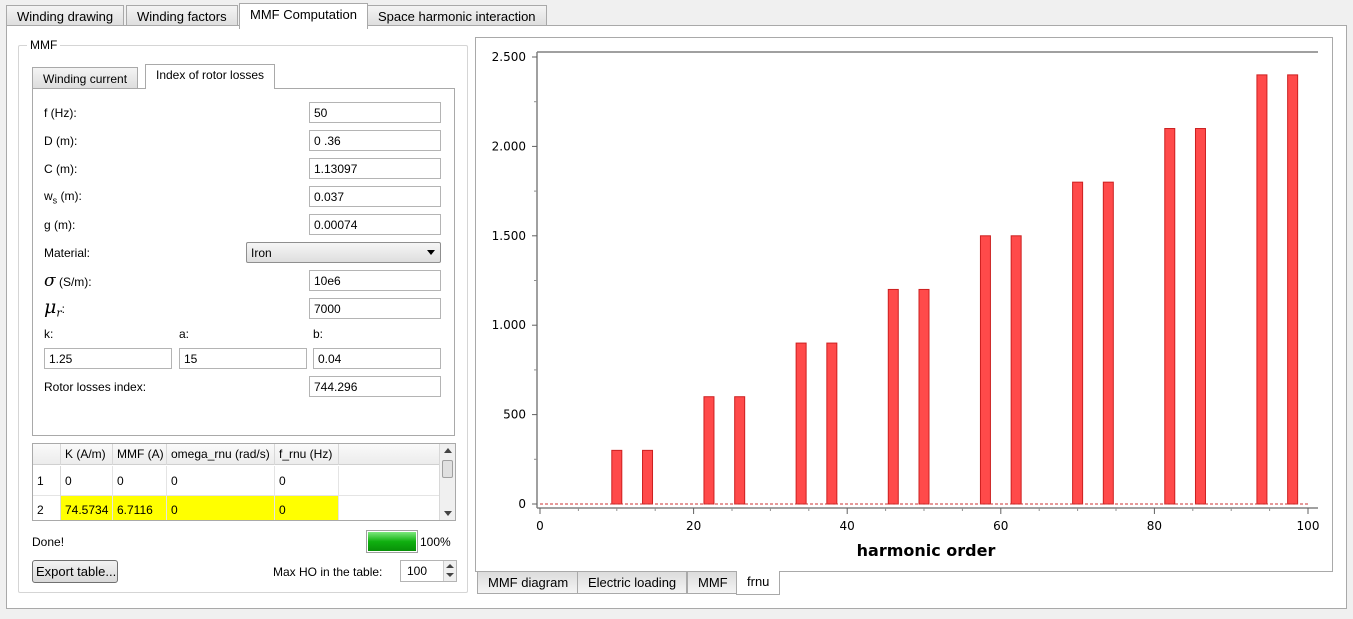 The width and height of the screenshot is (1353, 619). What do you see at coordinates (375, 386) in the screenshot?
I see `rotor-losses-index-output: 744.296` at bounding box center [375, 386].